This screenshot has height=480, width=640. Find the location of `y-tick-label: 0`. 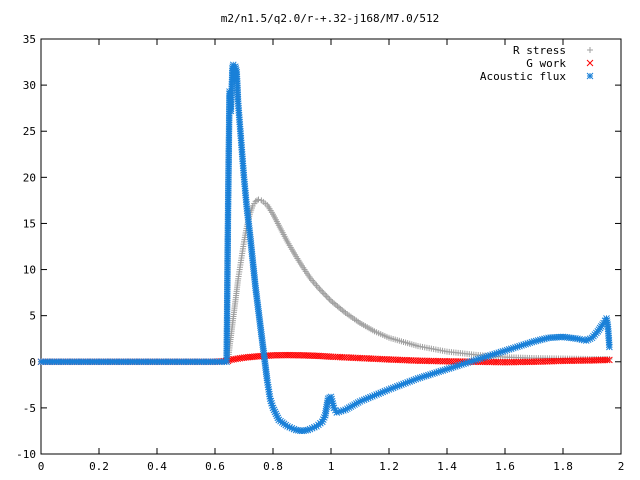

y-tick-label: 0 is located at coordinates (32, 362).